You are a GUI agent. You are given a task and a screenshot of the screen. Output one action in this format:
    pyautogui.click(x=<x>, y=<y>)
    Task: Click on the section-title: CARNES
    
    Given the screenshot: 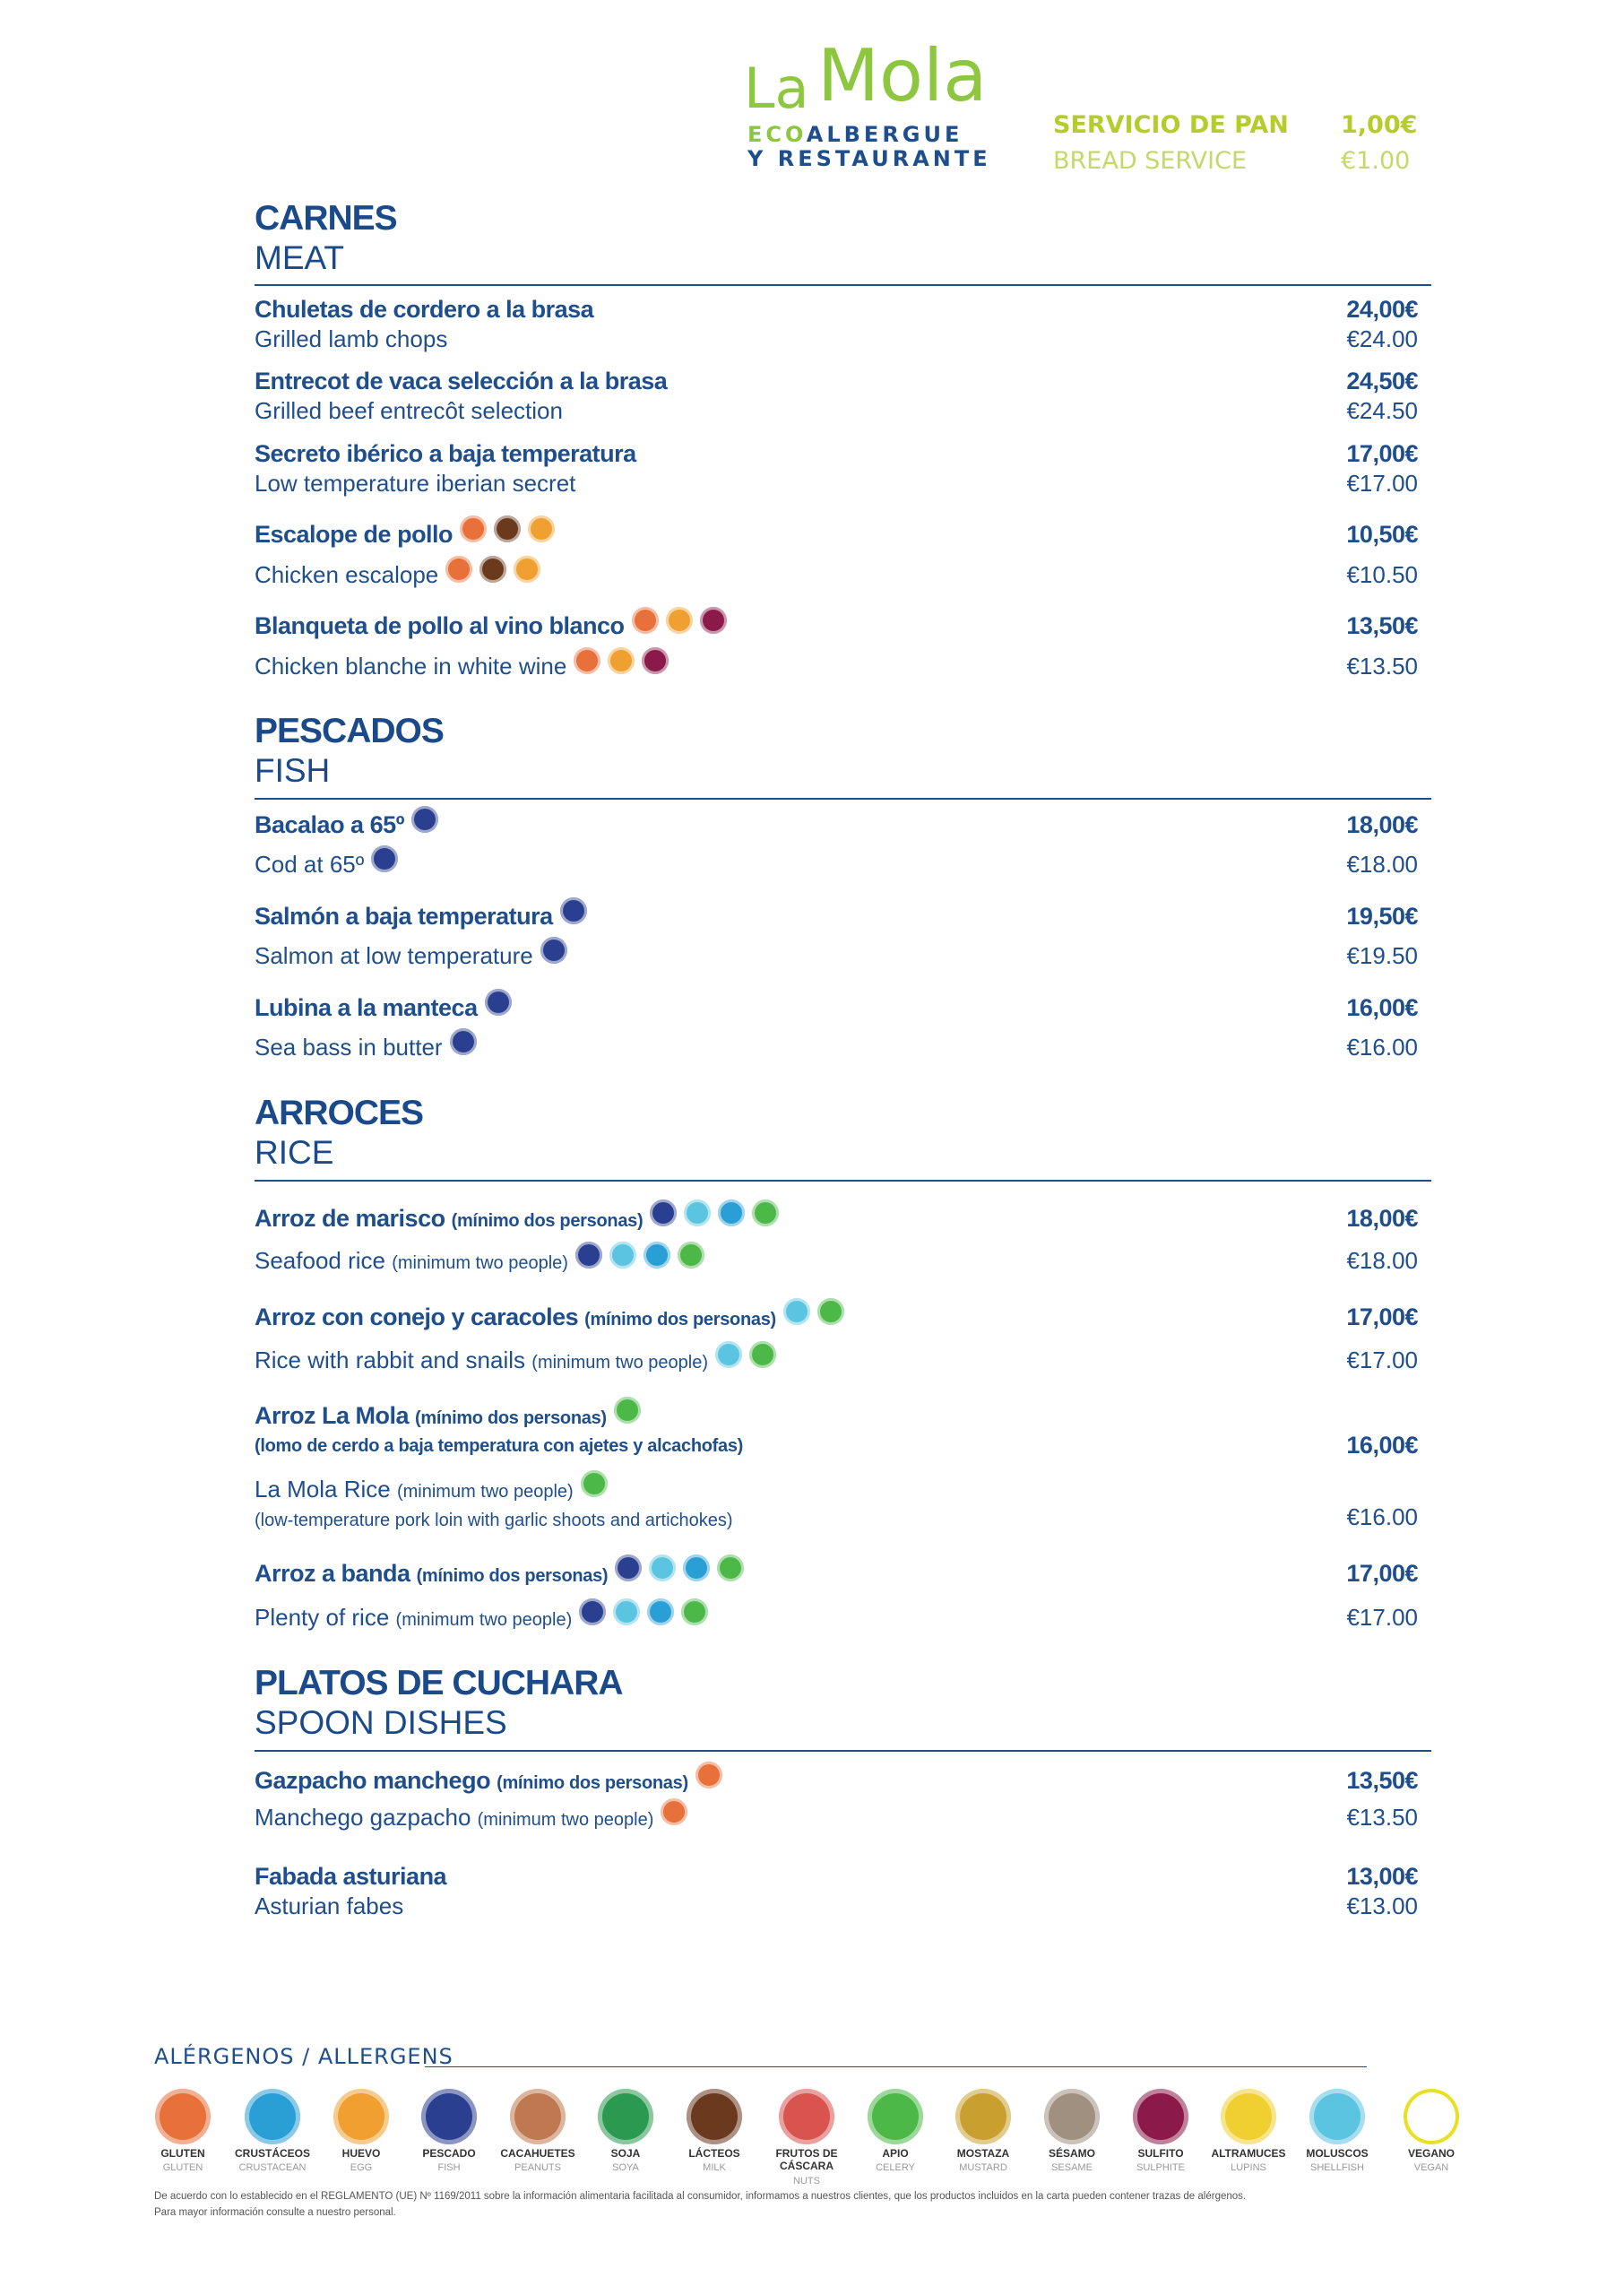 What is the action you would take?
    pyautogui.click(x=326, y=219)
    